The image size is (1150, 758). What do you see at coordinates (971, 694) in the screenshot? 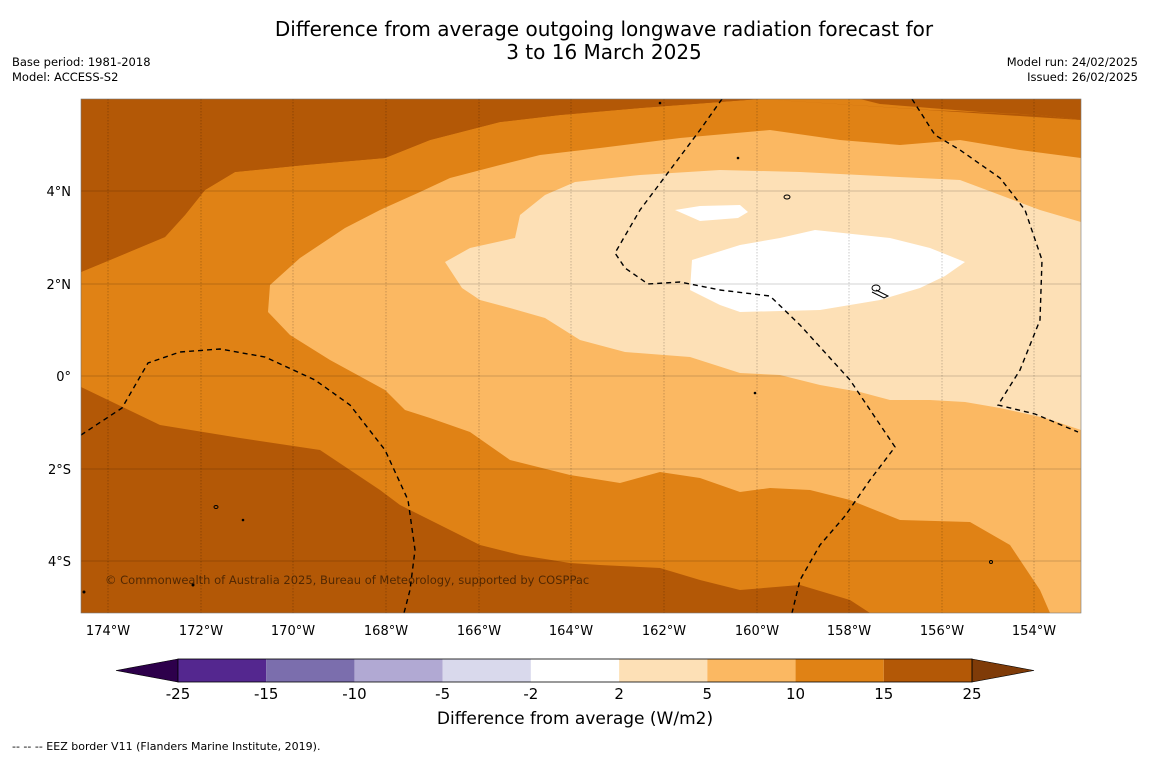
I see `colorbar-tick-label: 25` at bounding box center [971, 694].